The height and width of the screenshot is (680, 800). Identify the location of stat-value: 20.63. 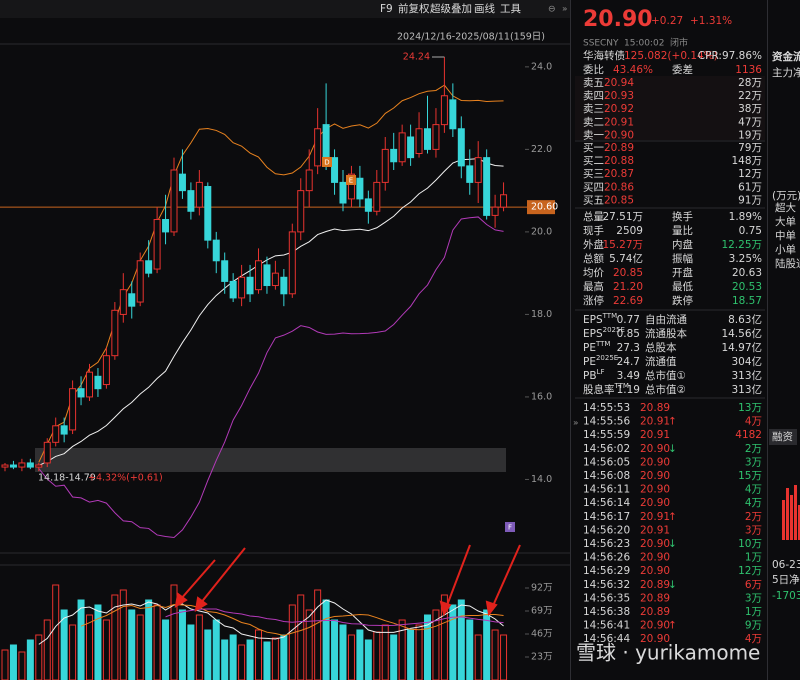
(747, 273).